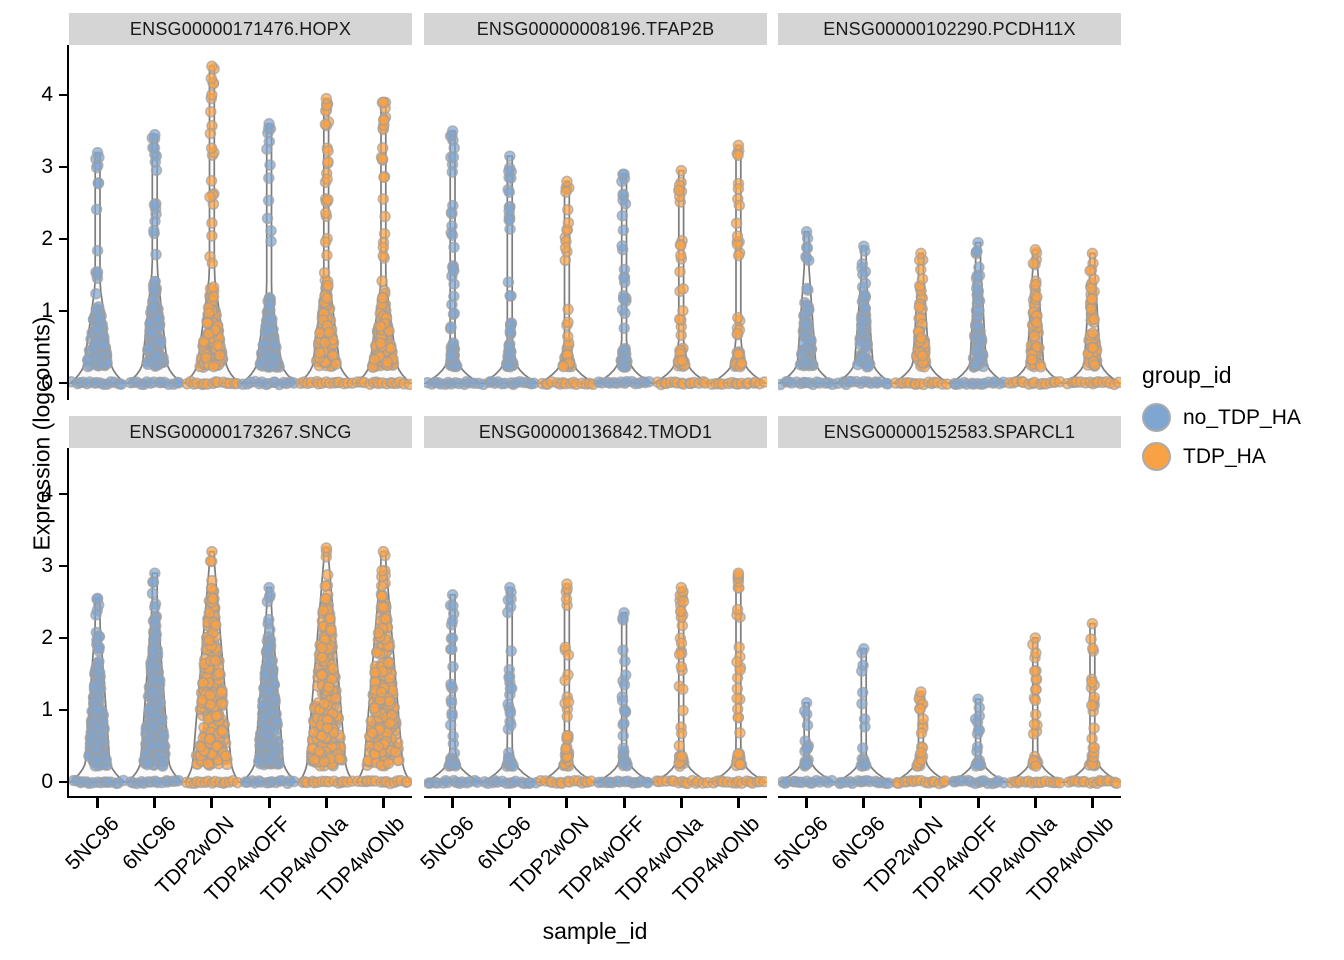 Image resolution: width=1344 pixels, height=960 pixels. I want to click on facet-strip: ENSG00000102290.PCDH11X, so click(949, 29).